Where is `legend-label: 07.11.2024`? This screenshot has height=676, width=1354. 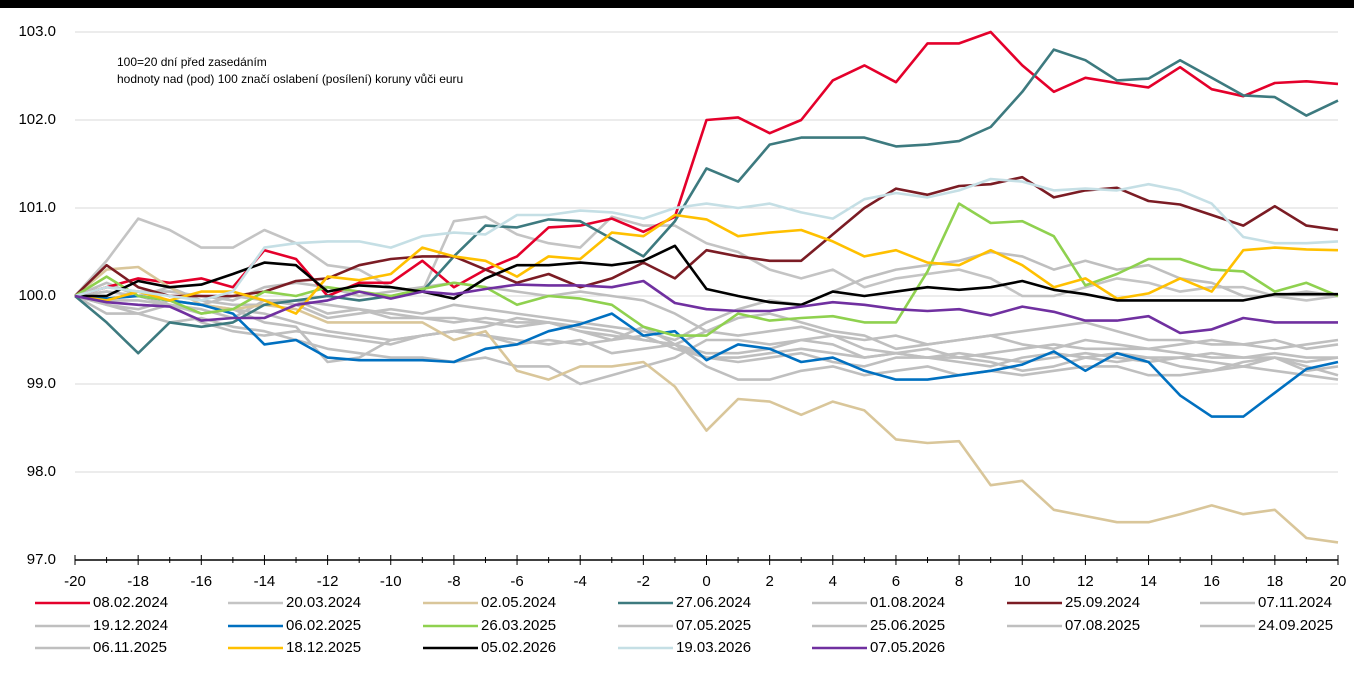
legend-label: 07.11.2024 is located at coordinates (1295, 602).